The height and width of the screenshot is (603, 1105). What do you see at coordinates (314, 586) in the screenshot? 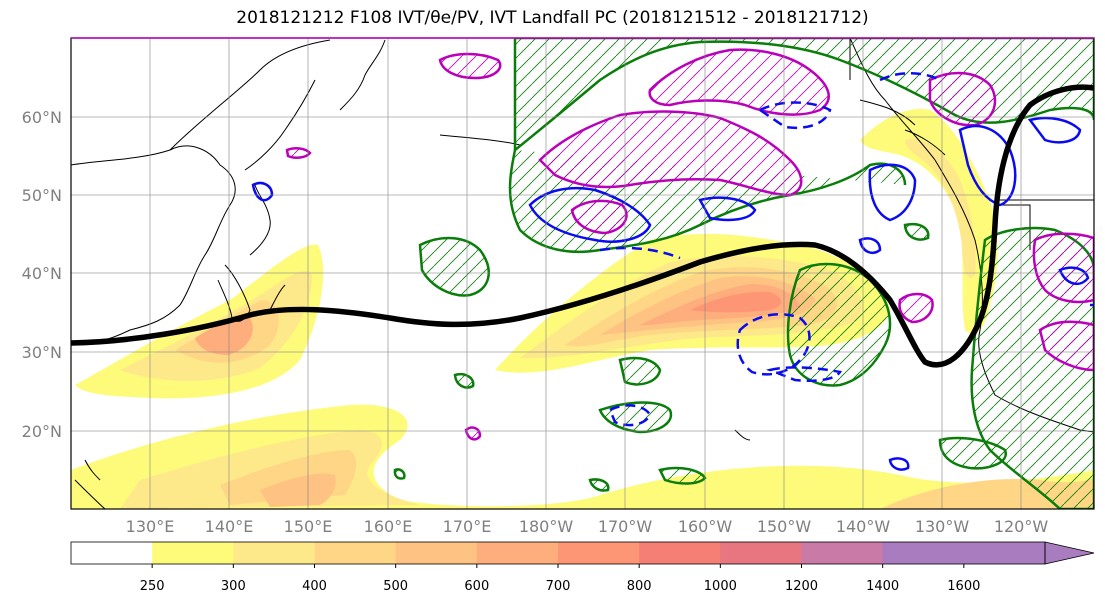
I see `colorbar-tick-label: 400` at bounding box center [314, 586].